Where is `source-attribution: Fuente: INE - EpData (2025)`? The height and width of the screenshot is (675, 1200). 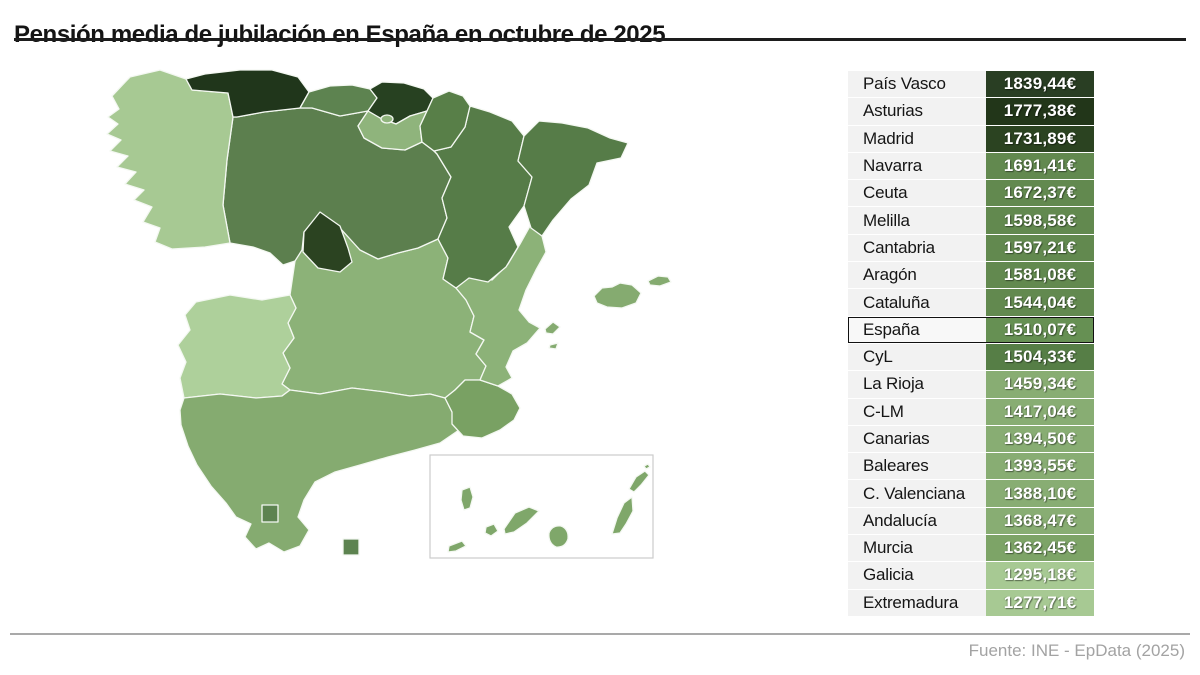 source-attribution: Fuente: INE - EpData (2025) is located at coordinates (1076, 650).